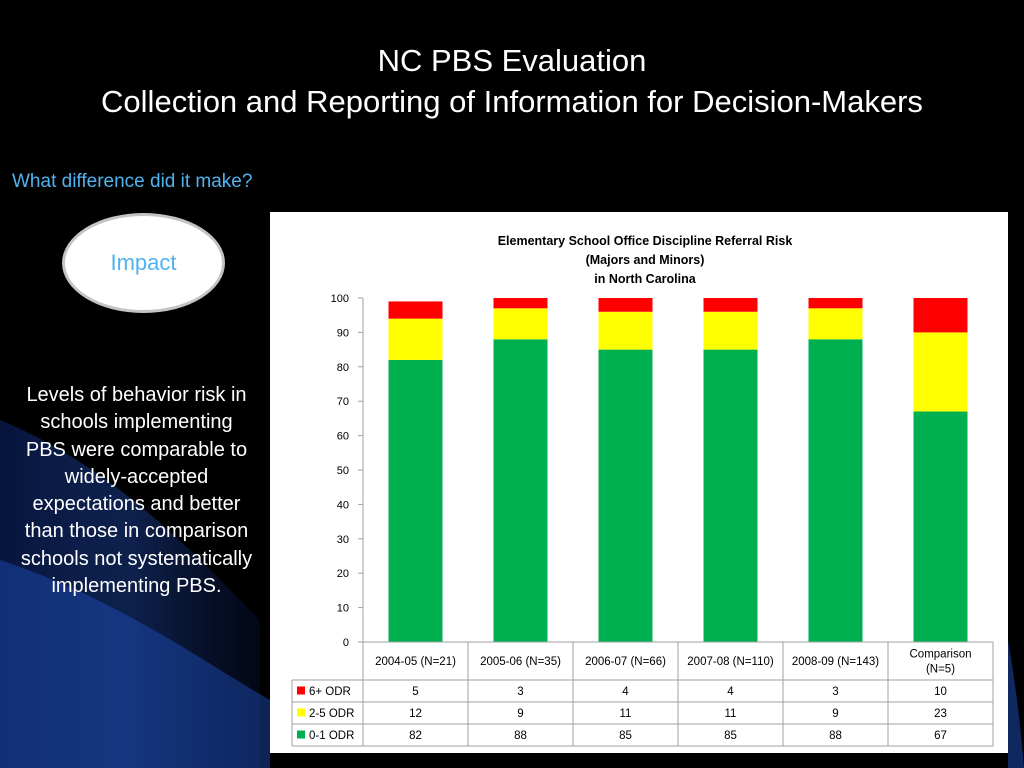 The width and height of the screenshot is (1024, 768). I want to click on legend-label: 6+ ODR, so click(330, 692).